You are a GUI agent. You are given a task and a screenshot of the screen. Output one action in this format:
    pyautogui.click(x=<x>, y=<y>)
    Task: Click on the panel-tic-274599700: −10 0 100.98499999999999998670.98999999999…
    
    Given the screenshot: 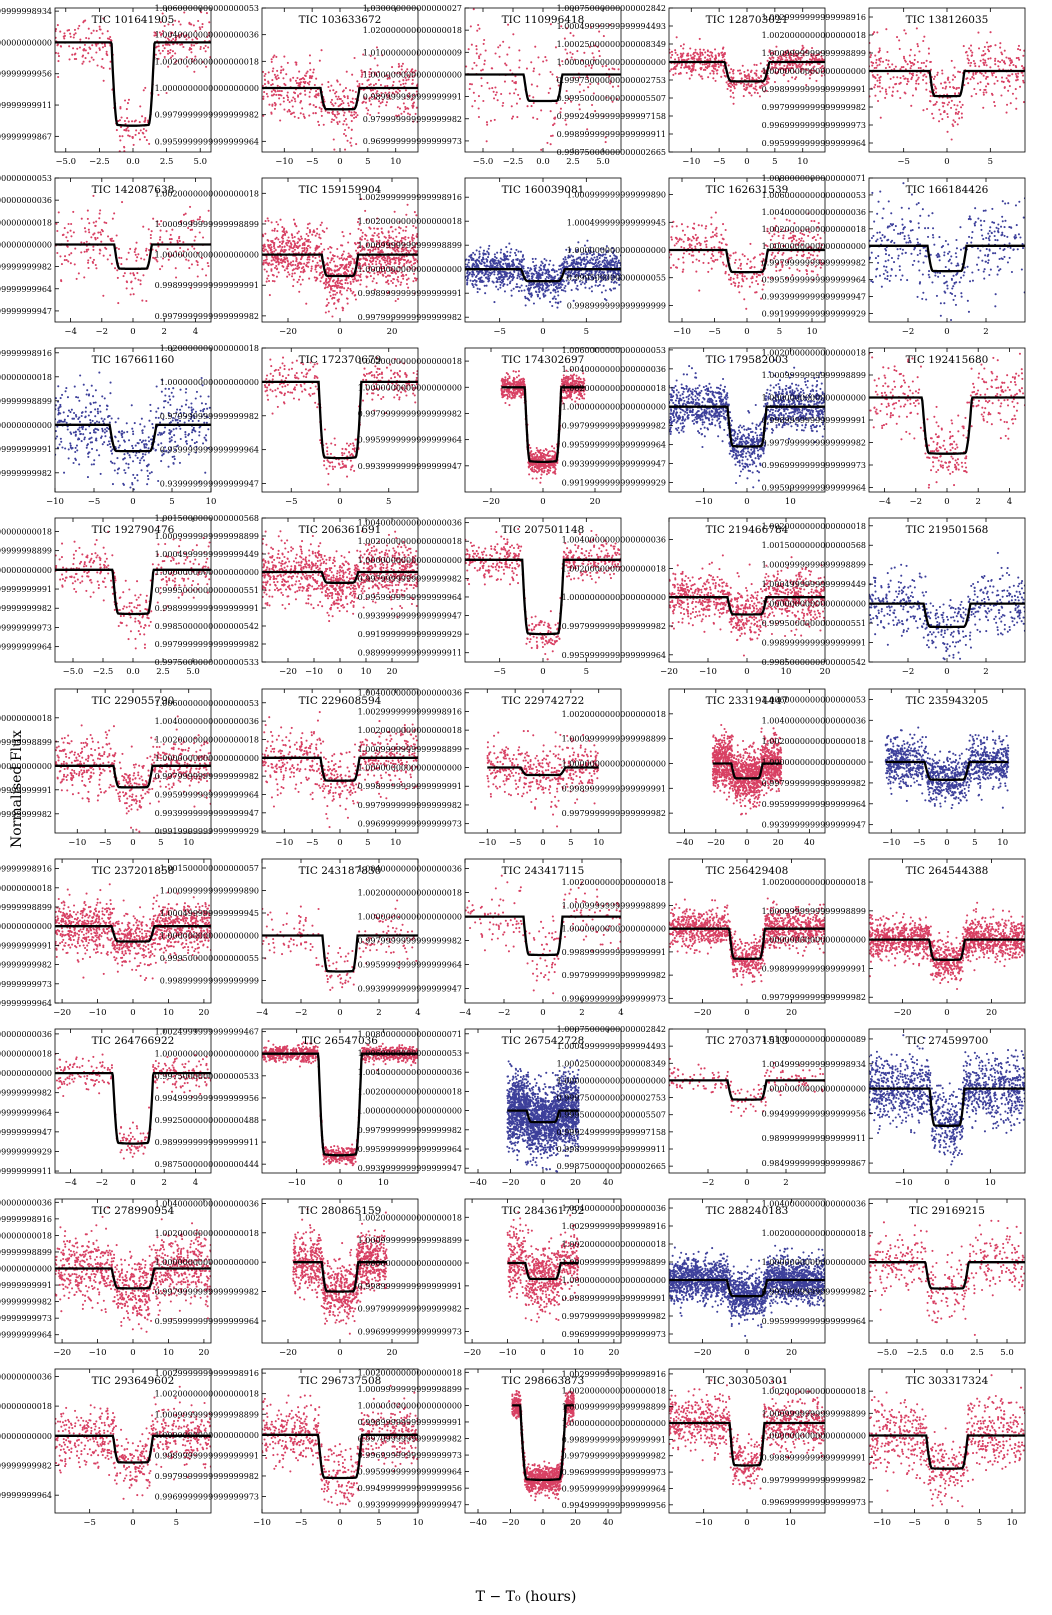 What is the action you would take?
    pyautogui.click(x=894, y=1108)
    